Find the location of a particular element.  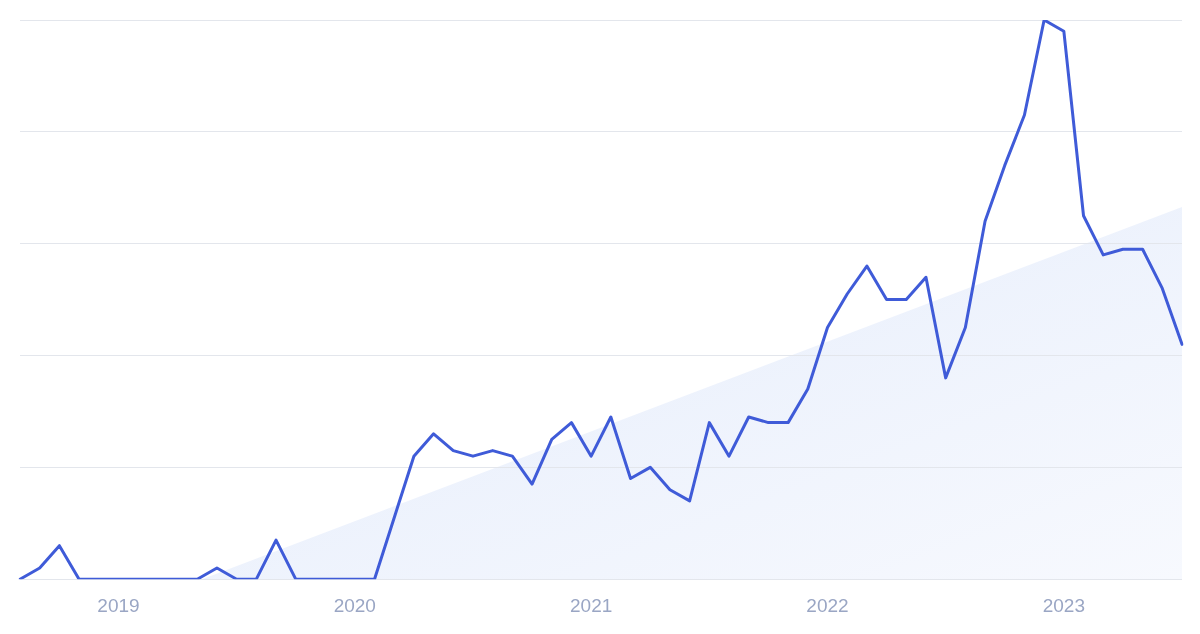

x-tick-label: 2022 is located at coordinates (827, 605).